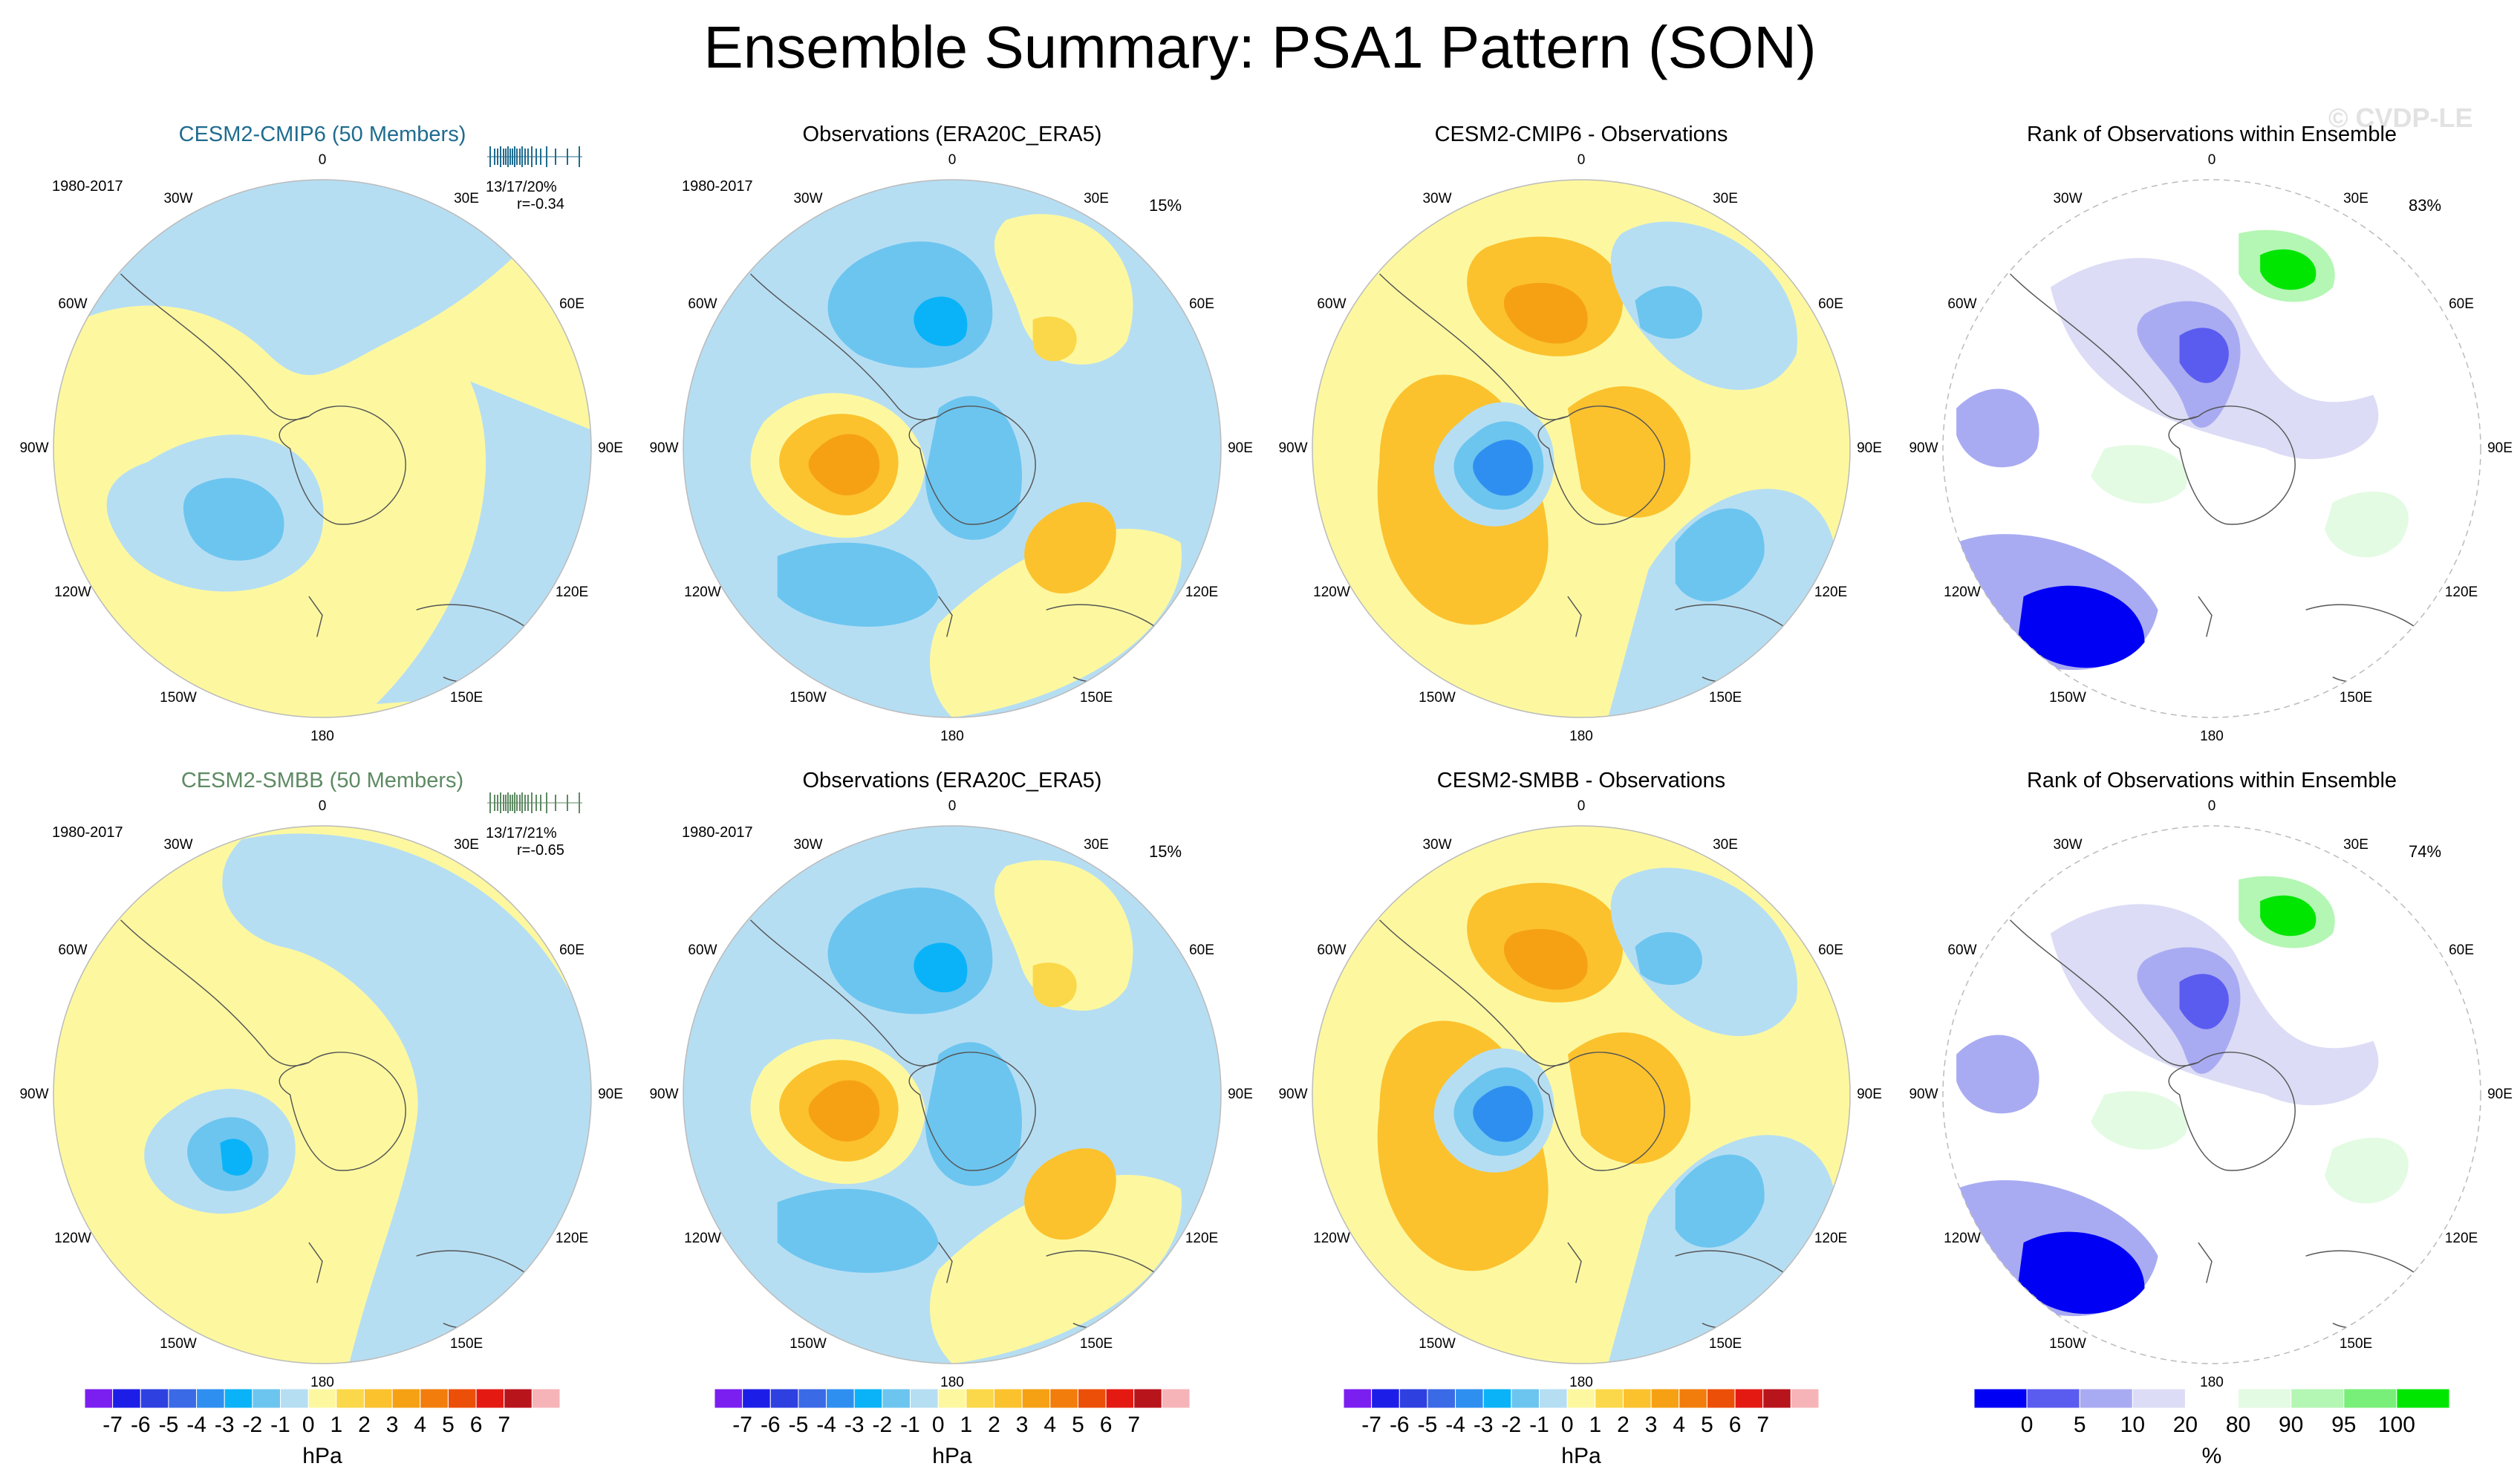 The image size is (2520, 1472). Describe the element at coordinates (1165, 206) in the screenshot. I see `percent-label: 15%` at that location.